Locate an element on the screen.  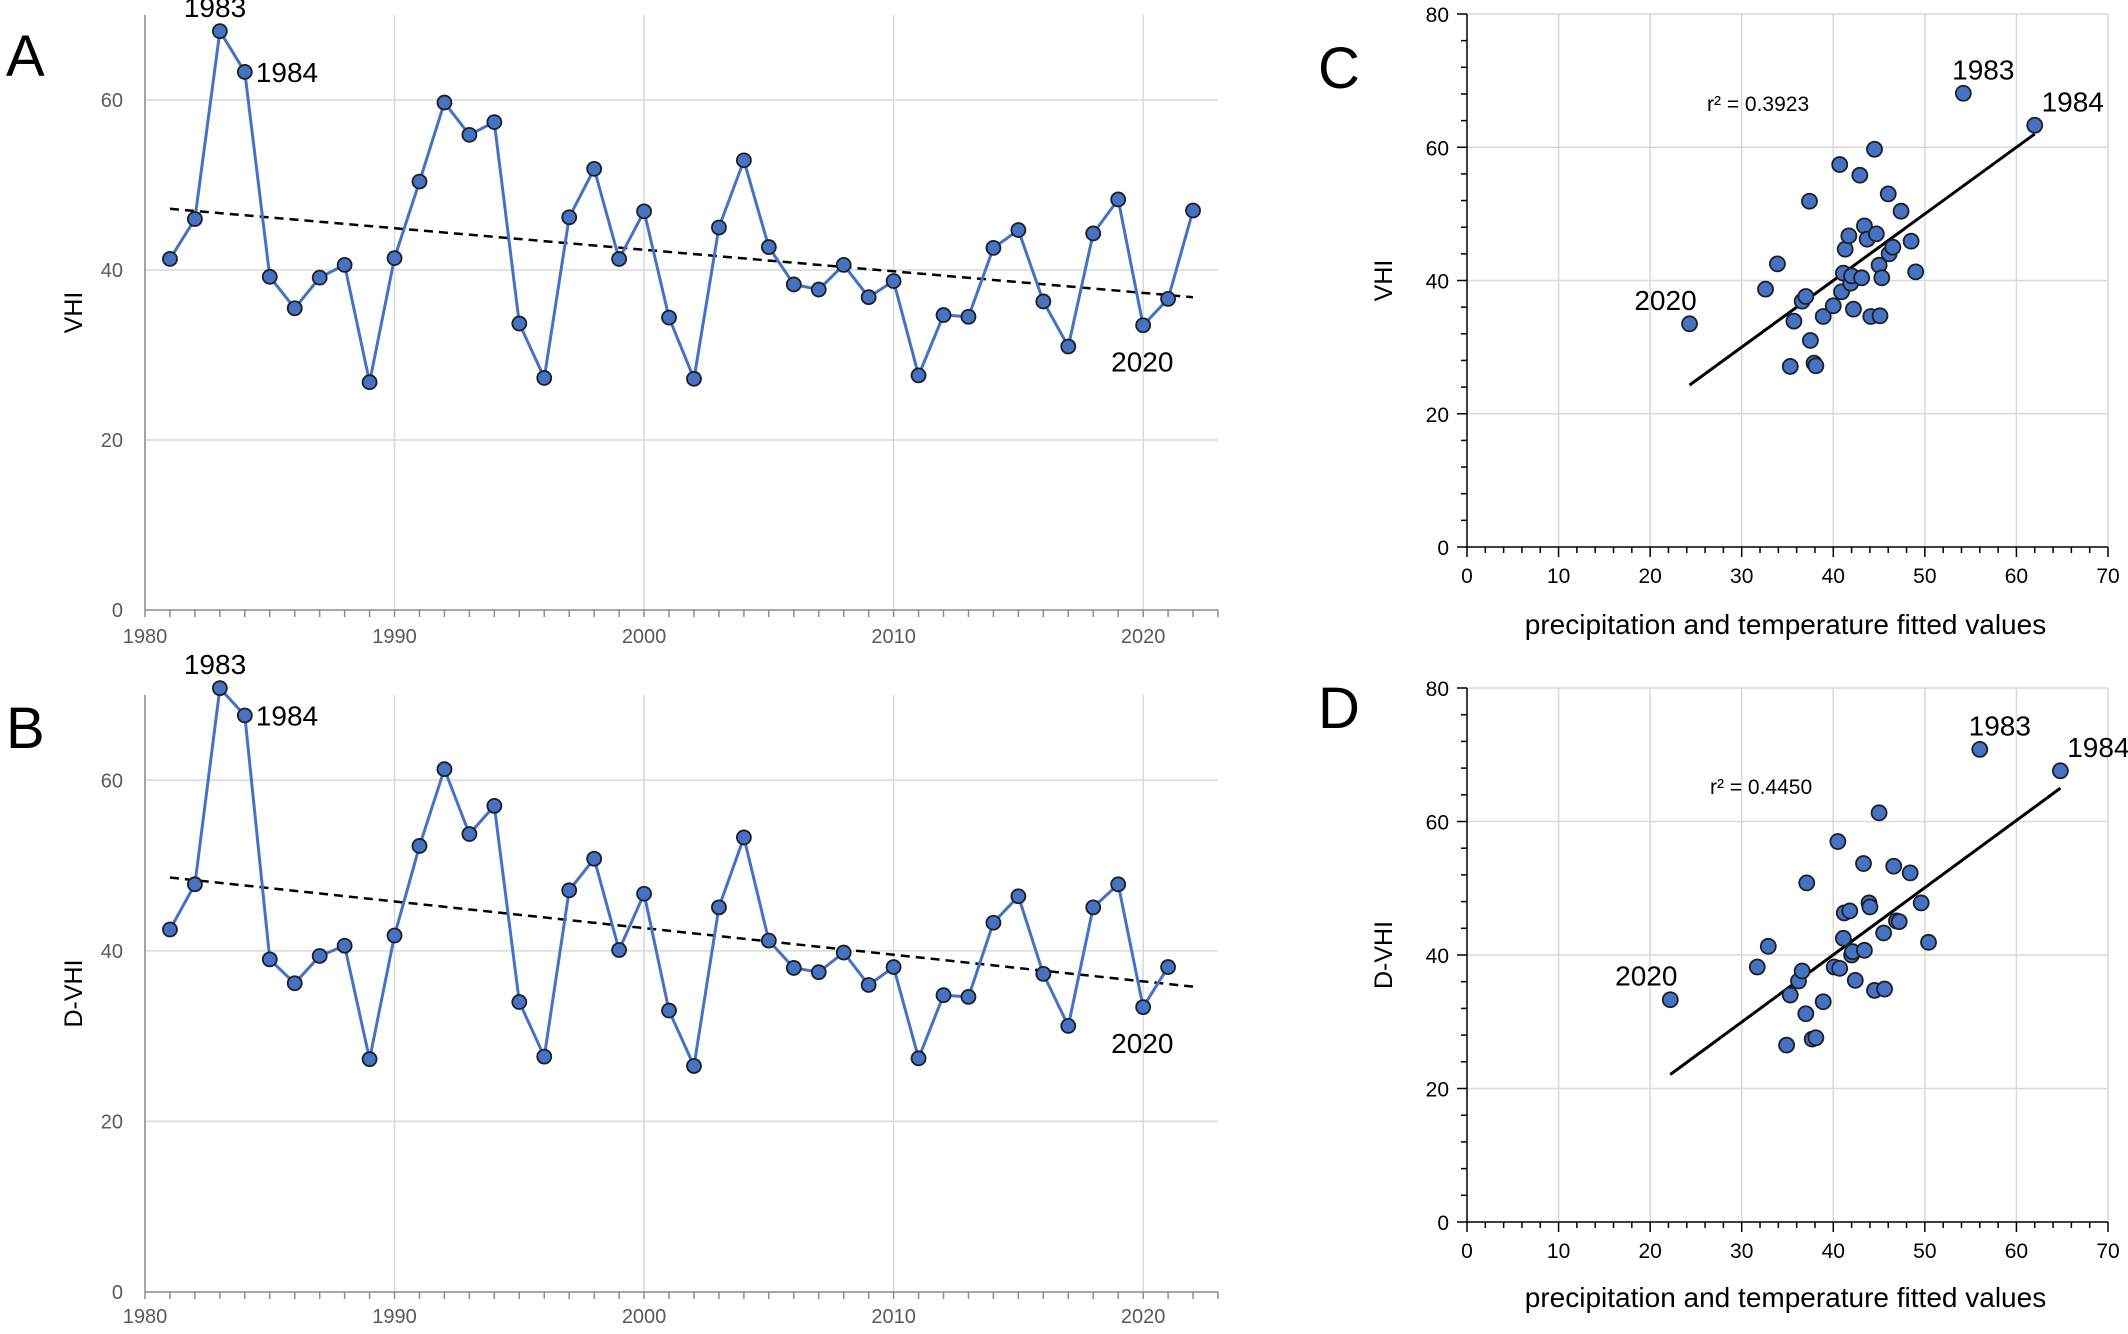
x-tick-label: 1990 is located at coordinates (394, 637).